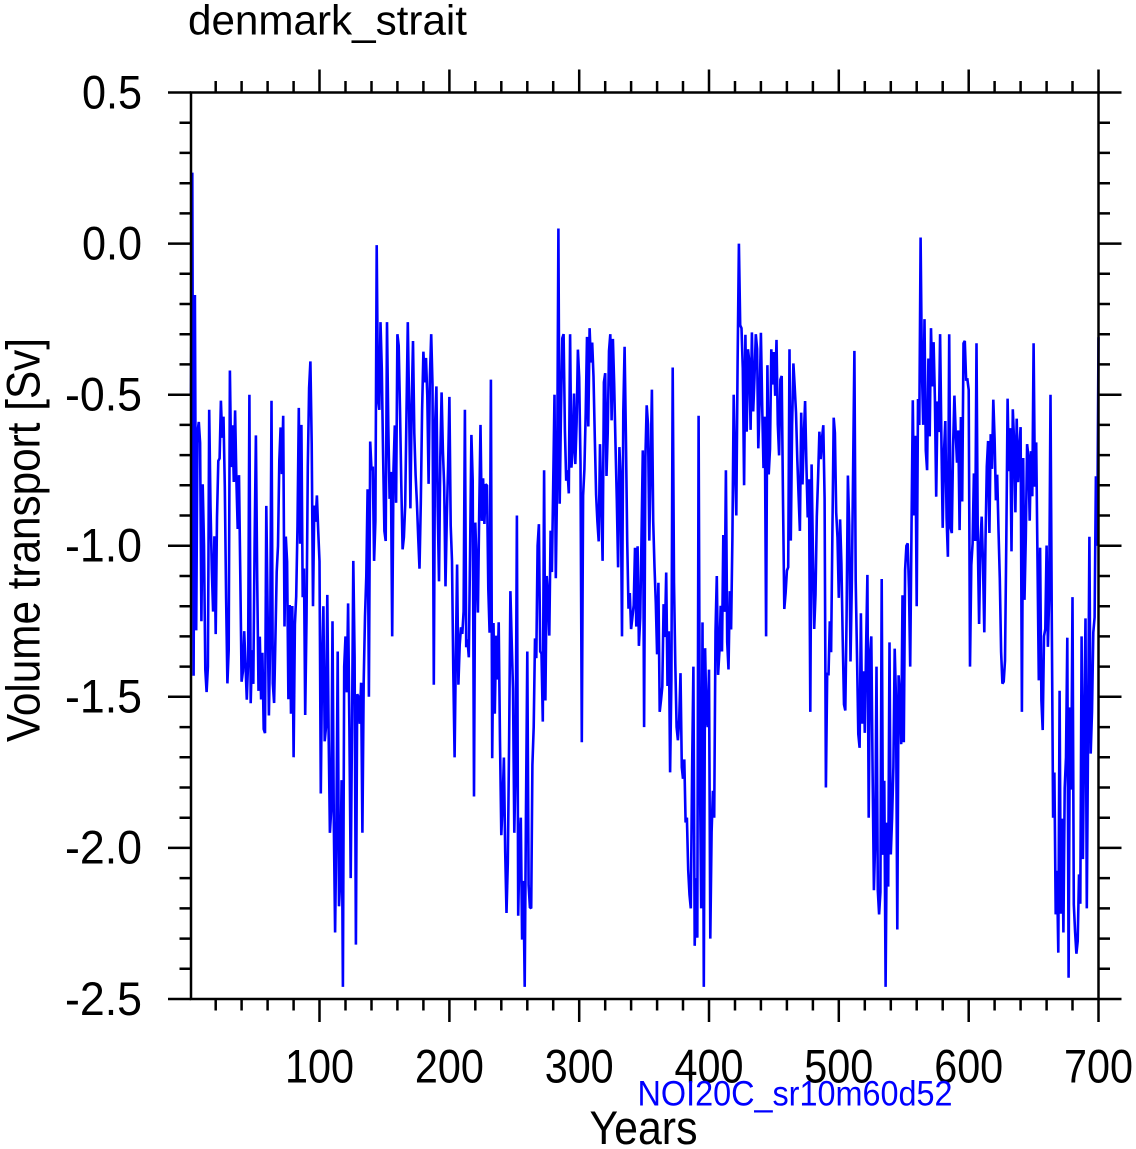 The image size is (1136, 1149). I want to click on svg-text: -2.0, so click(103, 847).